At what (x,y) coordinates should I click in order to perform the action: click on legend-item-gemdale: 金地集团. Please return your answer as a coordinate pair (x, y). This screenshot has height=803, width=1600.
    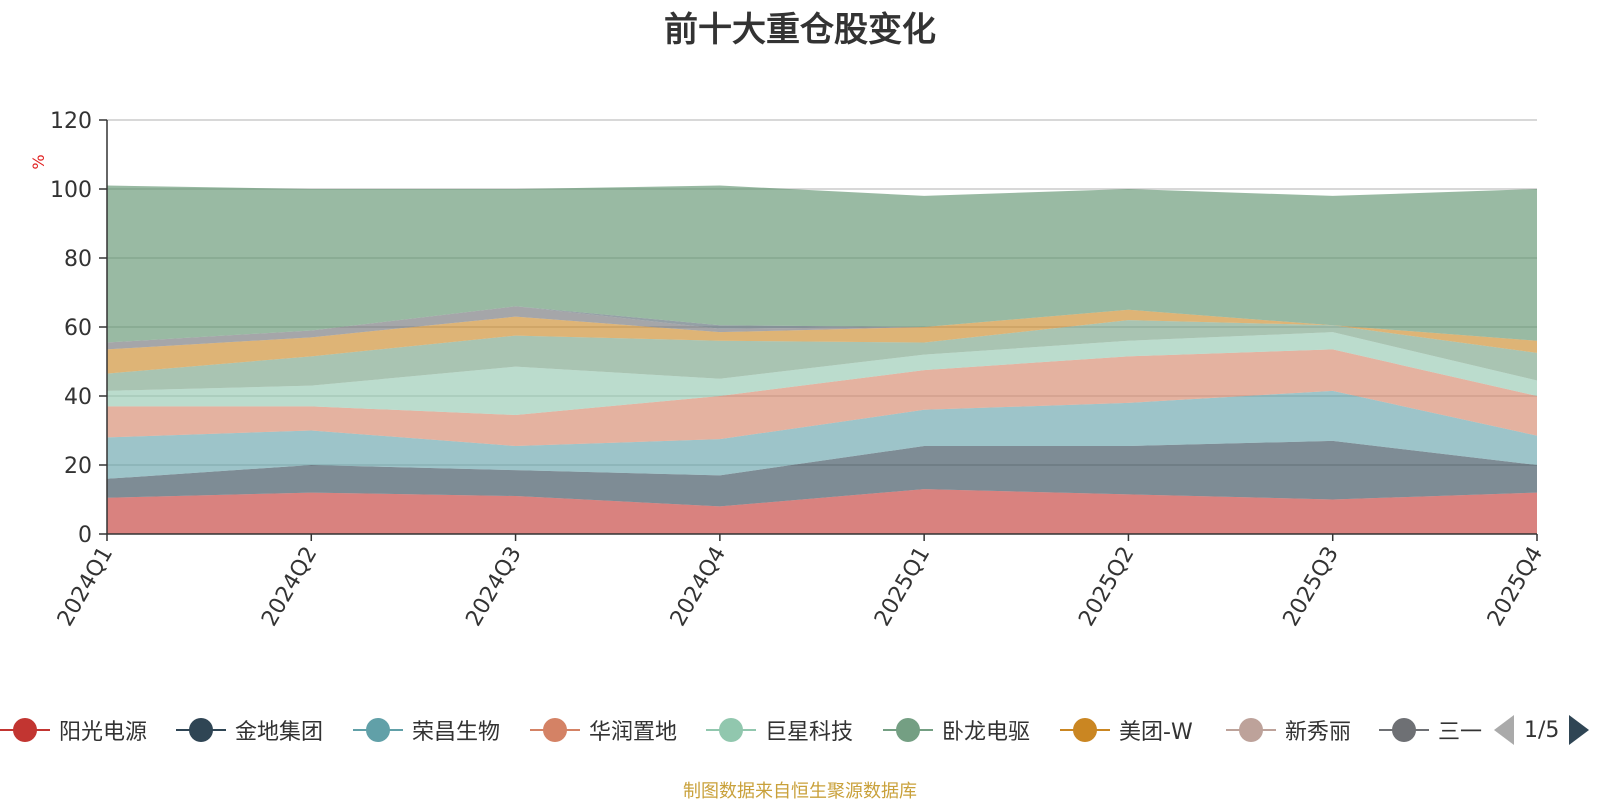
    Looking at the image, I should click on (249, 730).